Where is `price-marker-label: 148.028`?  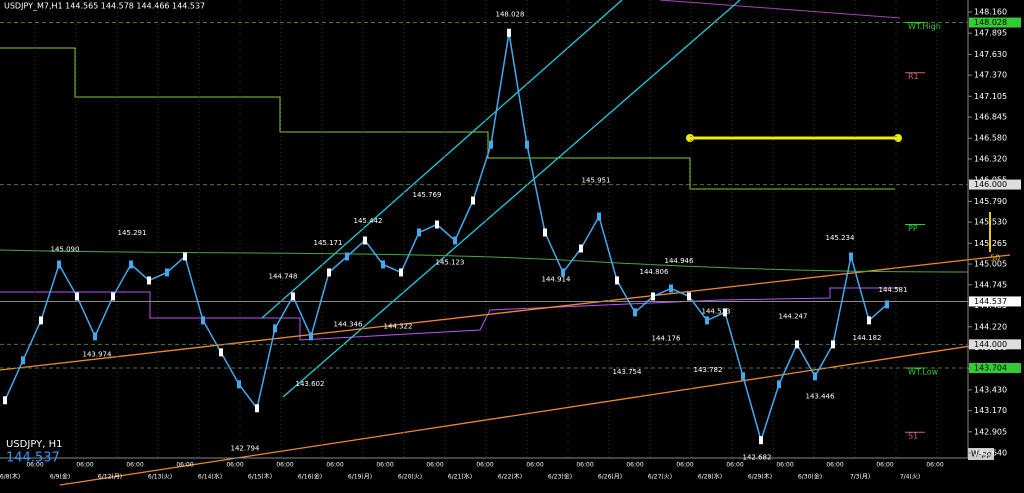 price-marker-label: 148.028 is located at coordinates (990, 22).